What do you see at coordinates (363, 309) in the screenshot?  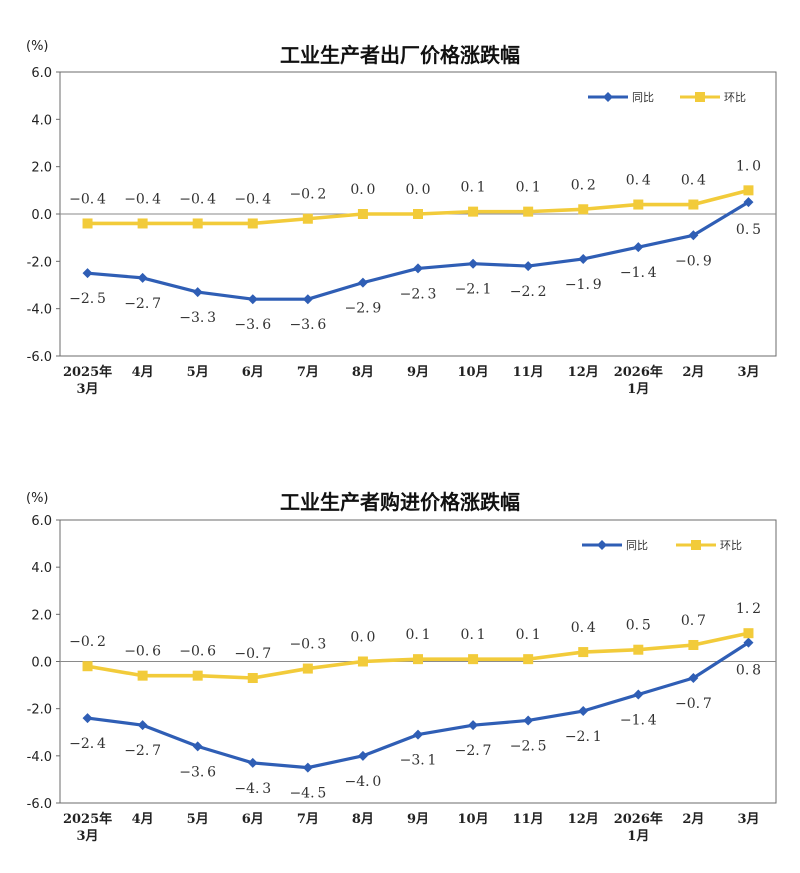 I see `yoy-data-label: −2. 9` at bounding box center [363, 309].